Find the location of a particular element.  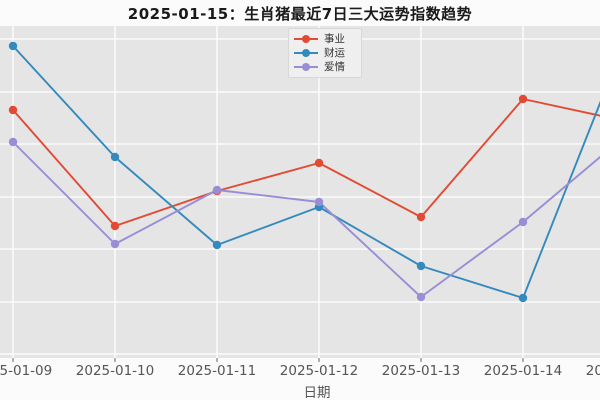

x-tick-label: 2025-01-14 is located at coordinates (523, 371).